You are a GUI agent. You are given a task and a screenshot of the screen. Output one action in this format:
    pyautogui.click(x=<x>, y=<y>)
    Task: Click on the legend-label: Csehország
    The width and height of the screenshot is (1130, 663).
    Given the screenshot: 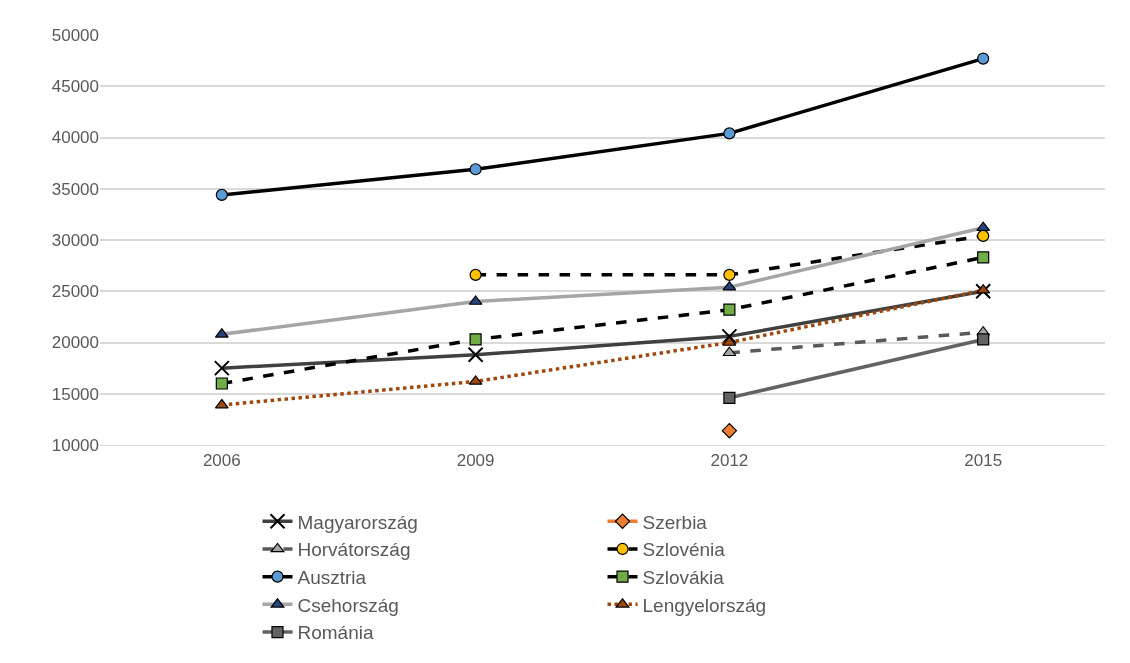 What is the action you would take?
    pyautogui.click(x=348, y=605)
    